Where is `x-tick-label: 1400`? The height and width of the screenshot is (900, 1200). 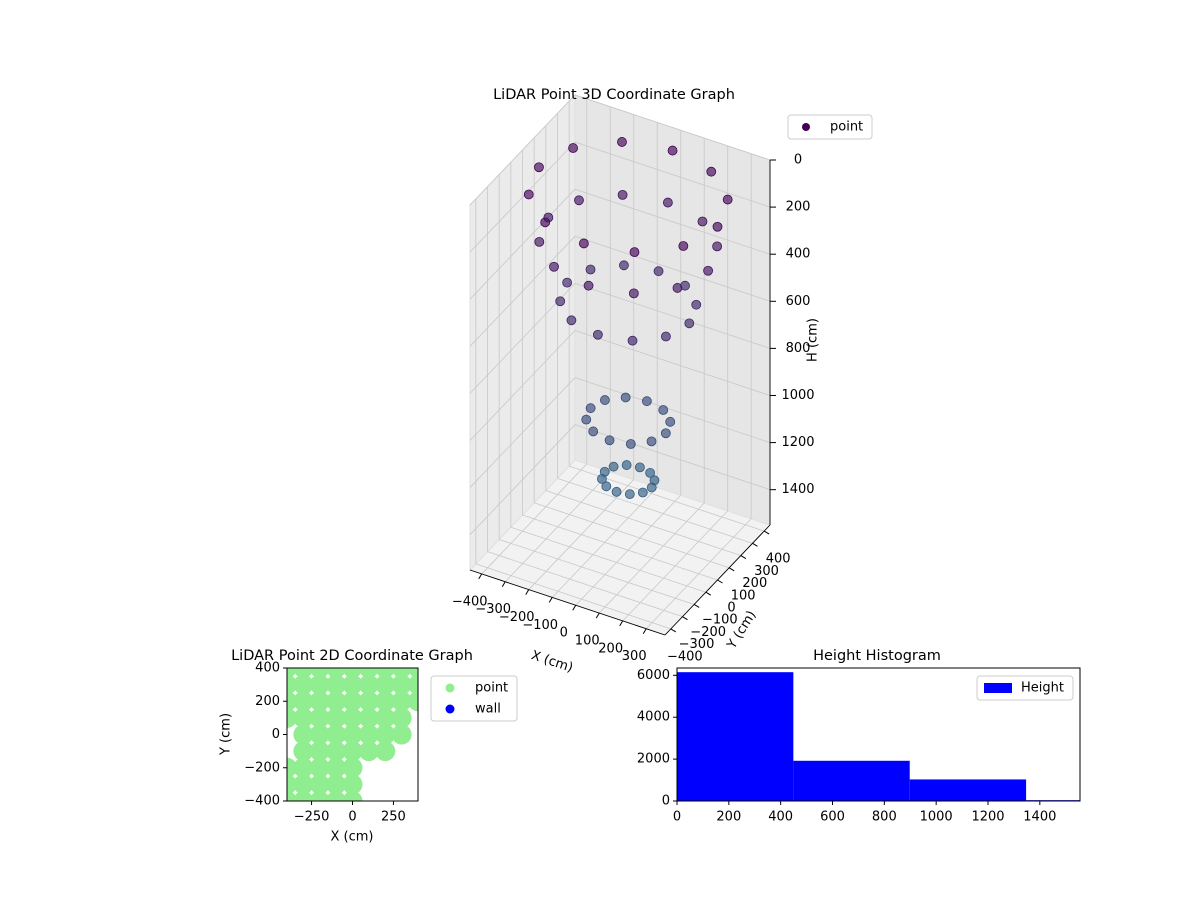
x-tick-label: 1400 is located at coordinates (1039, 817).